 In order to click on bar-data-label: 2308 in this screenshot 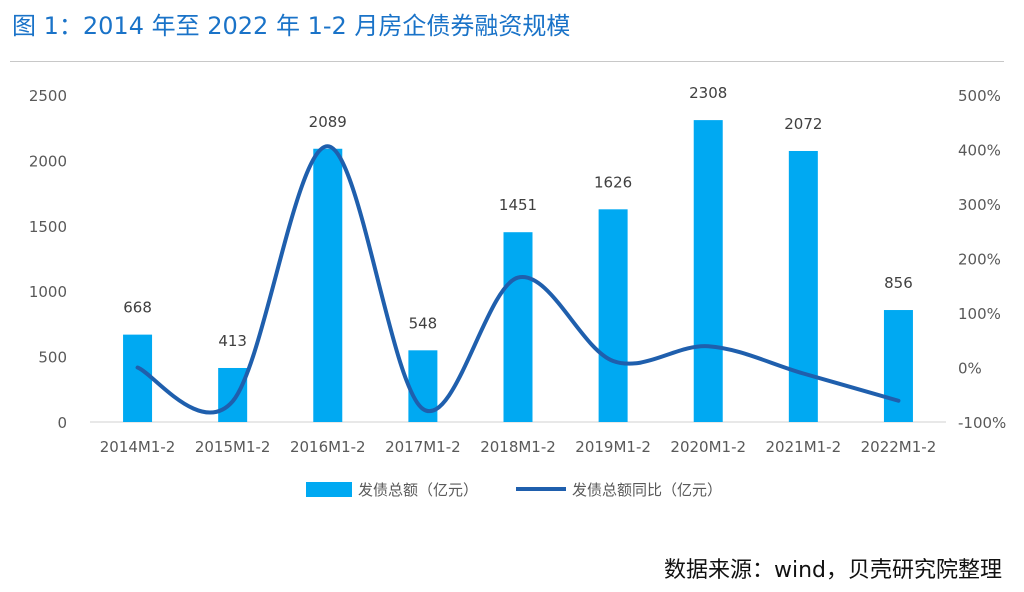, I will do `click(708, 93)`.